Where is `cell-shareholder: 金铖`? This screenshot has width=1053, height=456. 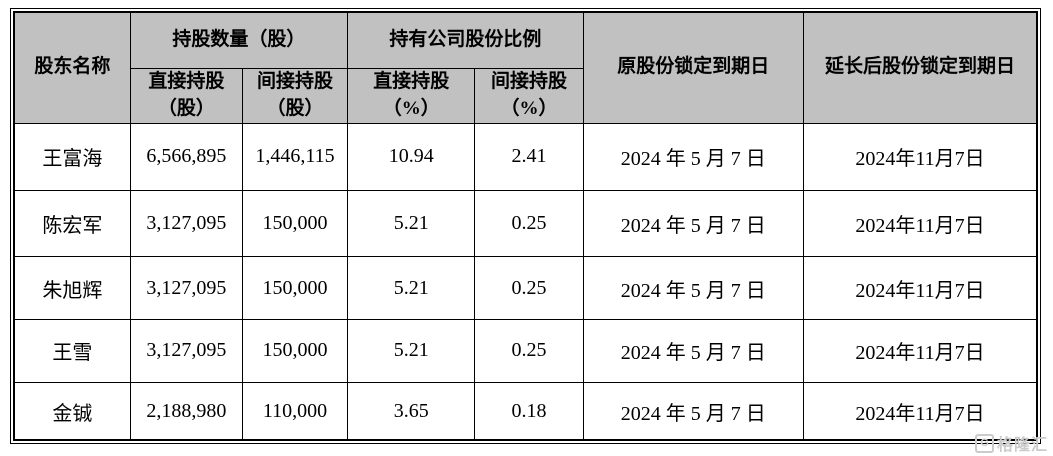
cell-shareholder: 金铖 is located at coordinates (72, 411).